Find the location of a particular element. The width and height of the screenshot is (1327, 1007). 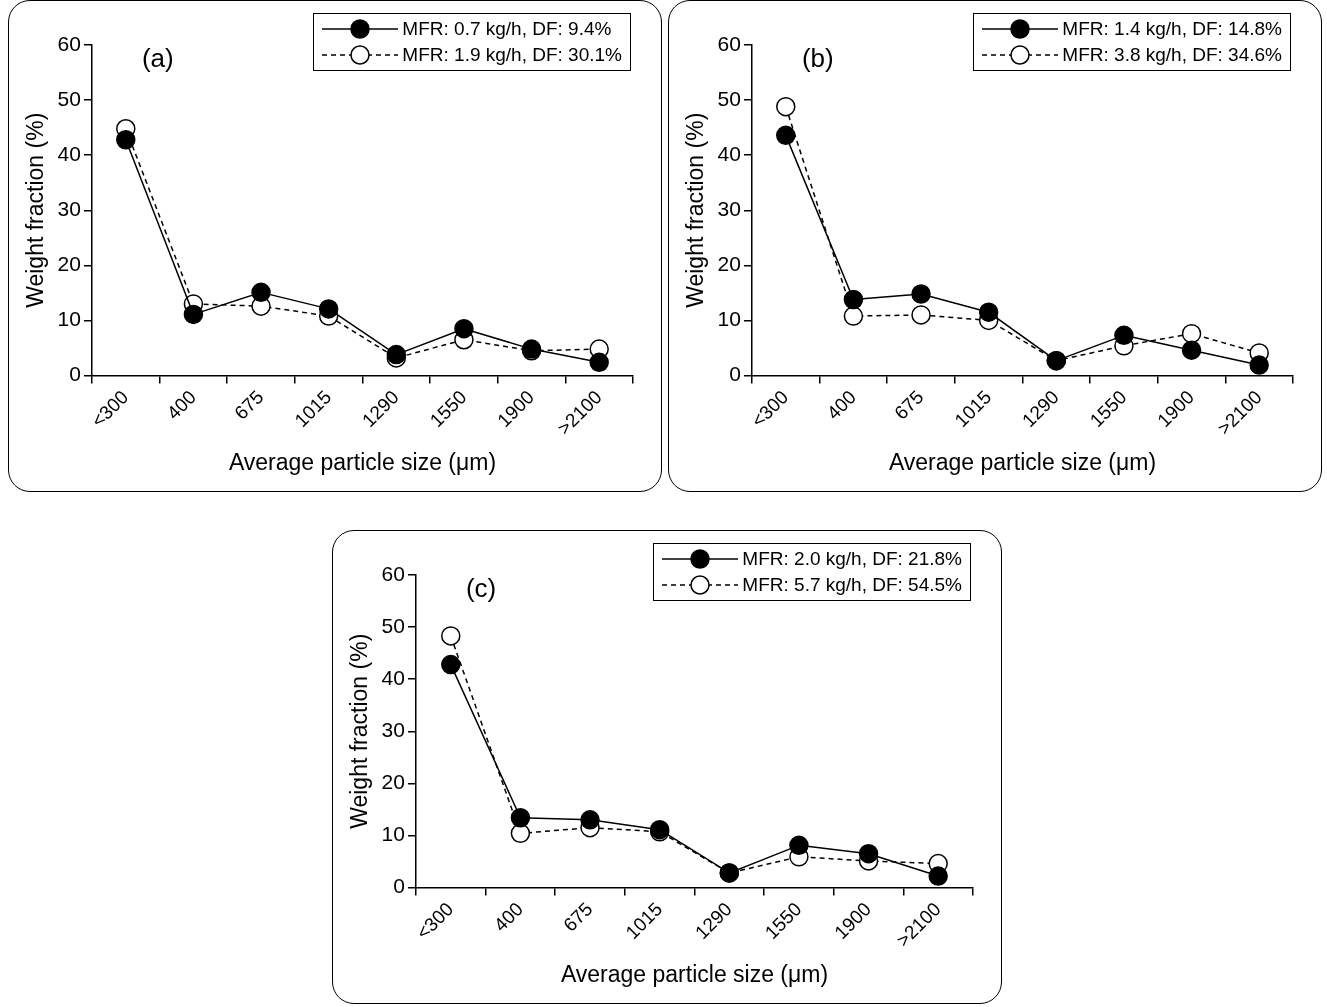

legend-label: MFR: 5.7 kg/h, DF: 54.5% is located at coordinates (852, 585).